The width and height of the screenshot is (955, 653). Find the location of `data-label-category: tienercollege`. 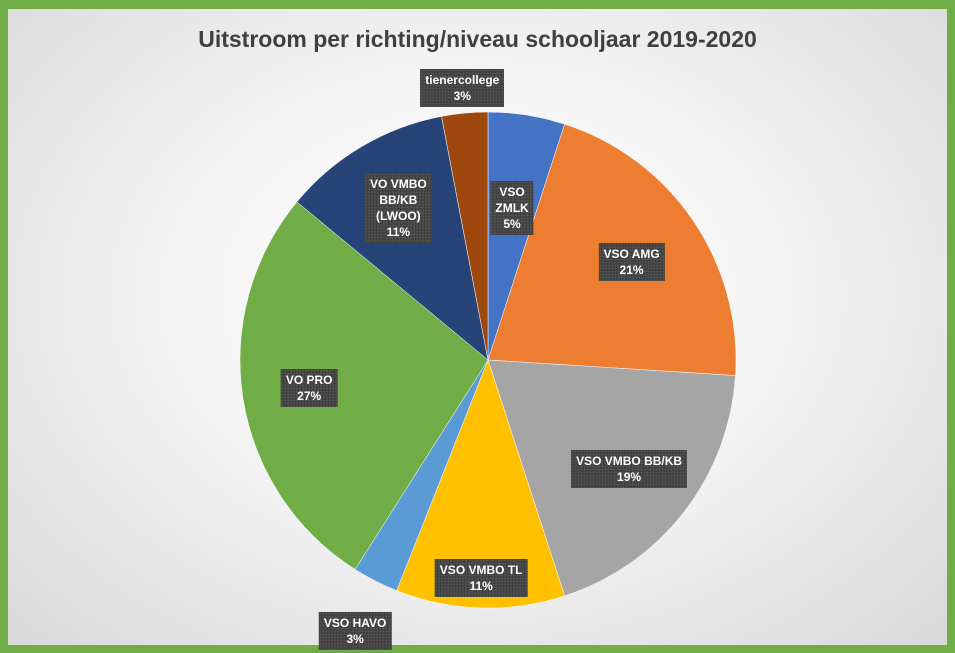

data-label-category: tienercollege is located at coordinates (462, 80).